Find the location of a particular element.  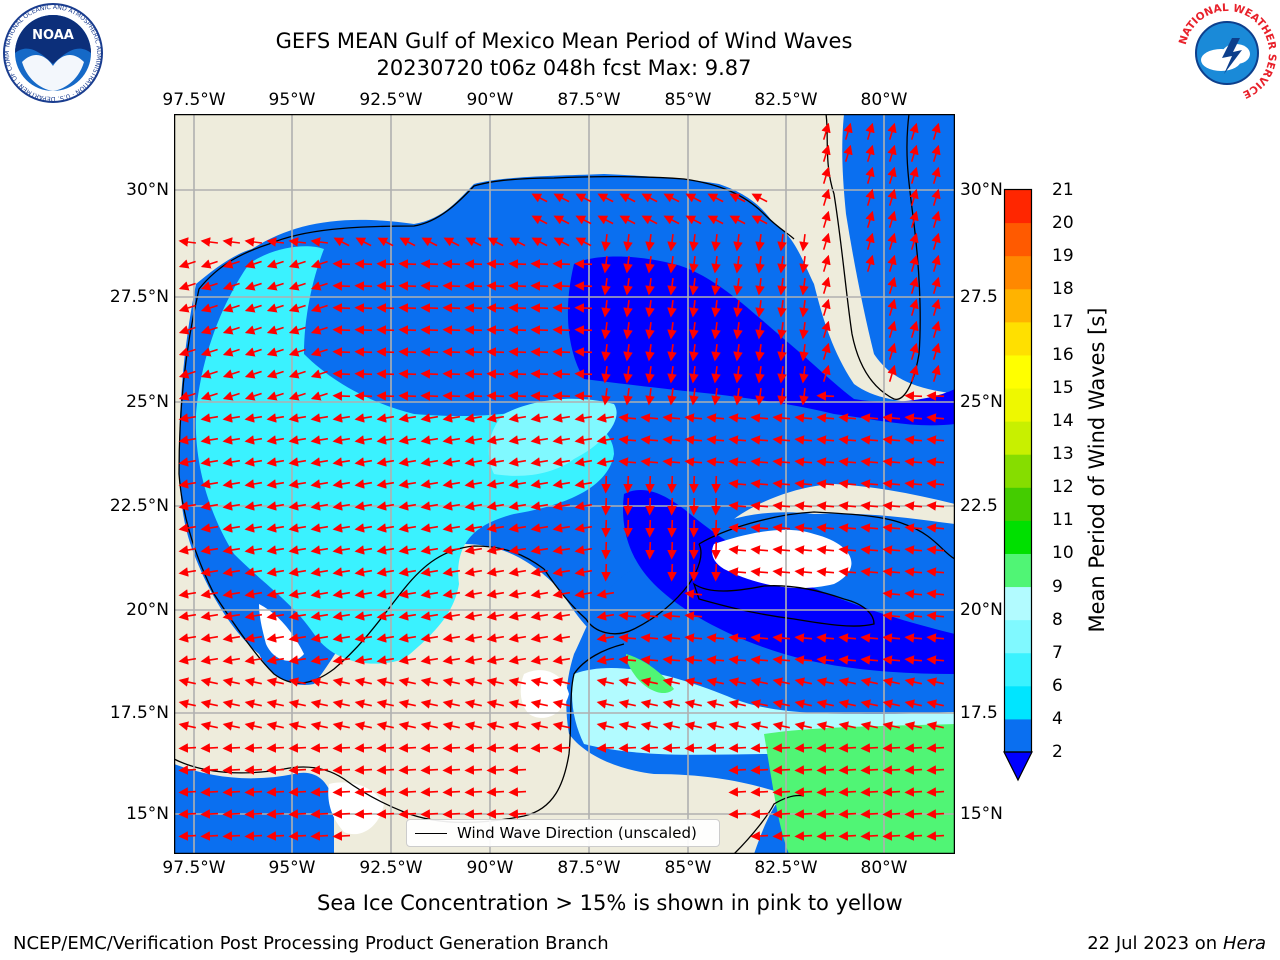

lon-label-top-92.5w: 92.5°W is located at coordinates (391, 100).